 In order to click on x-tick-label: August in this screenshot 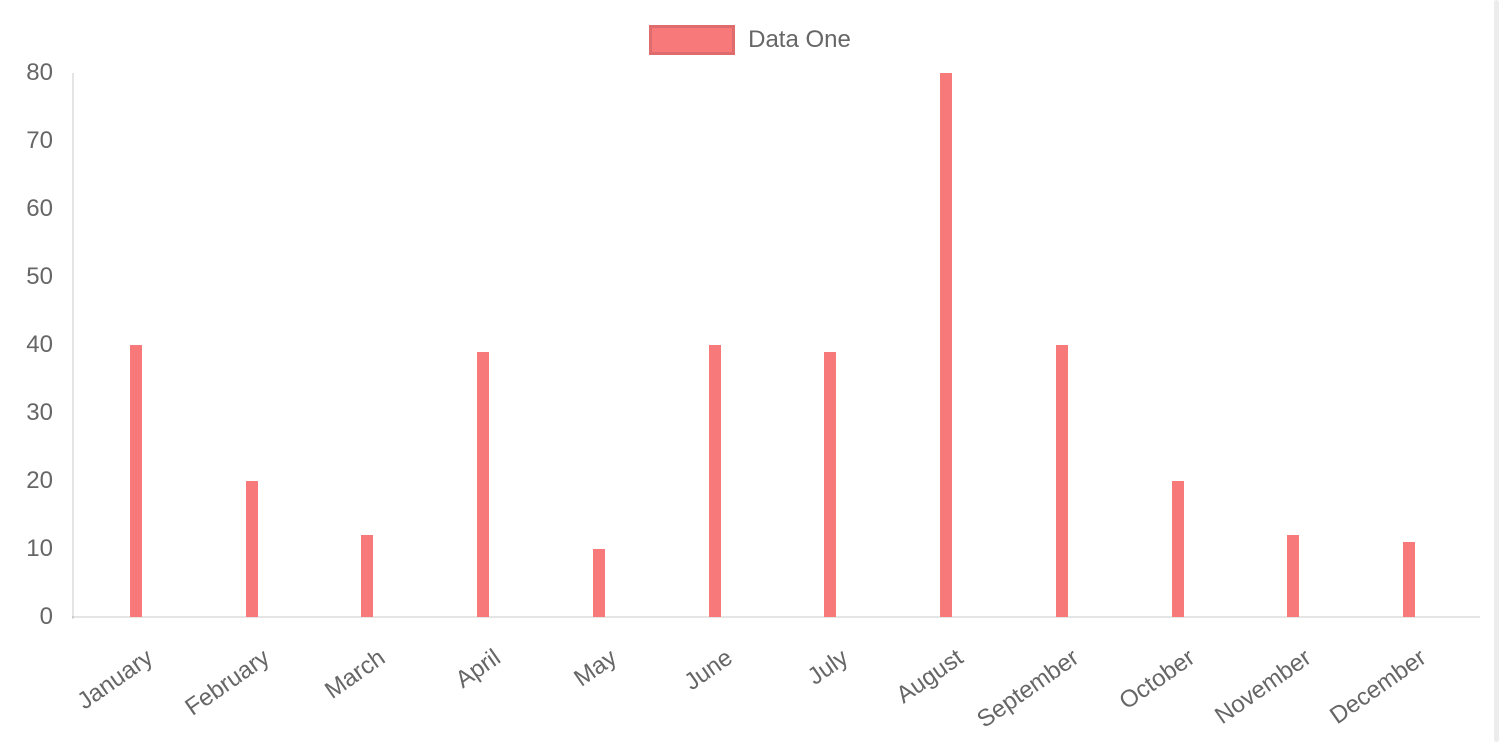, I will do `click(930, 676)`.